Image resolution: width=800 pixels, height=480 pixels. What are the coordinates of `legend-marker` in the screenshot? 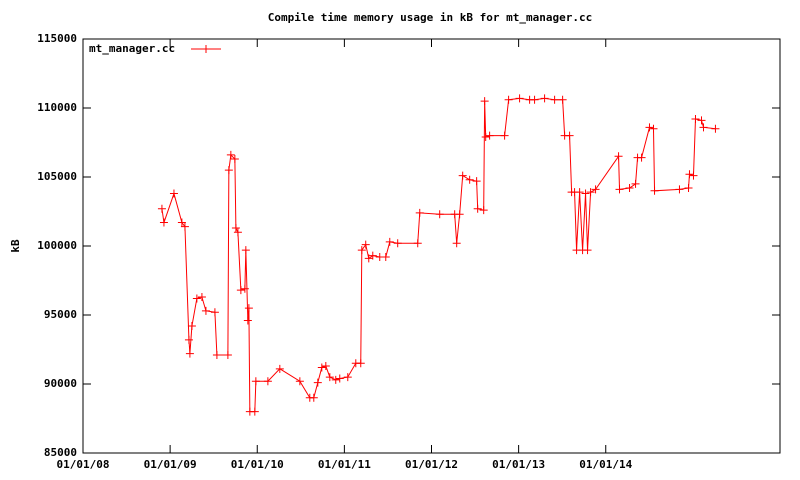 It's located at (206, 49).